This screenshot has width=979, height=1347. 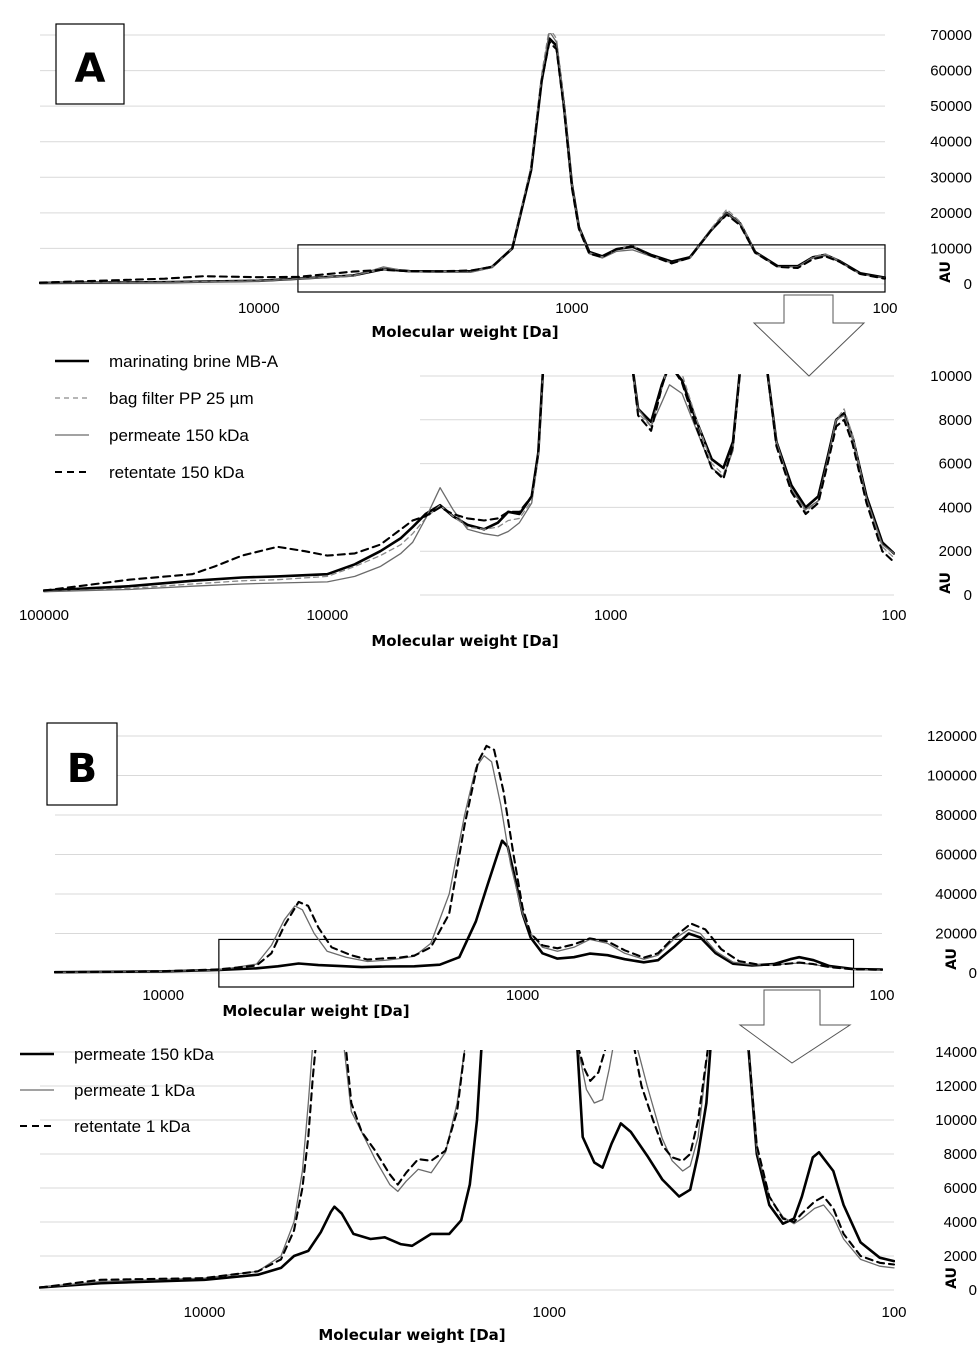 I want to click on legend-entry-label: marinating brine MB-A, so click(x=194, y=361).